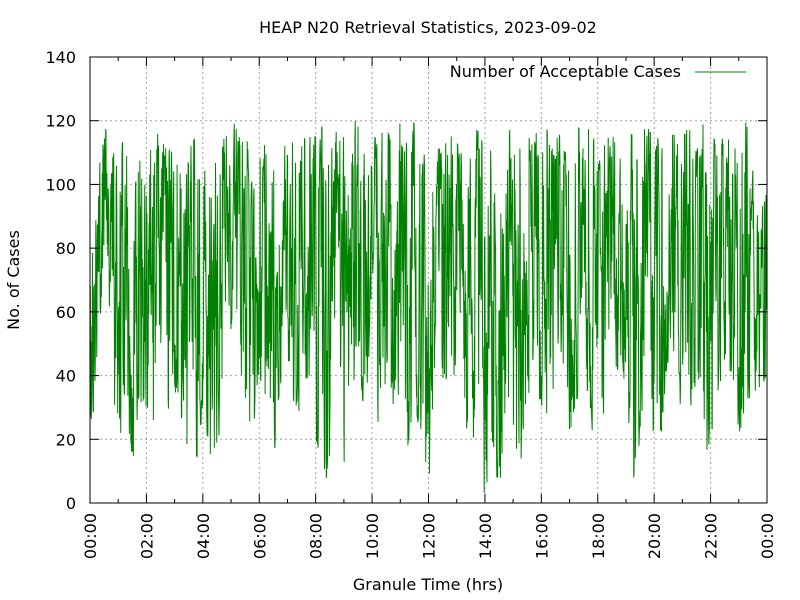  I want to click on x-tick-label: 16:00, so click(541, 536).